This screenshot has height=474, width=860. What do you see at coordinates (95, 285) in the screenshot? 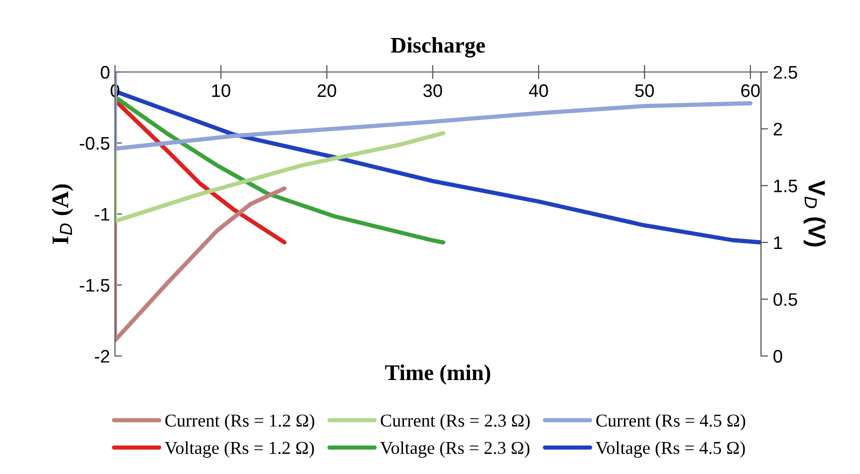
I see `y-tick-label: -1.5` at bounding box center [95, 285].